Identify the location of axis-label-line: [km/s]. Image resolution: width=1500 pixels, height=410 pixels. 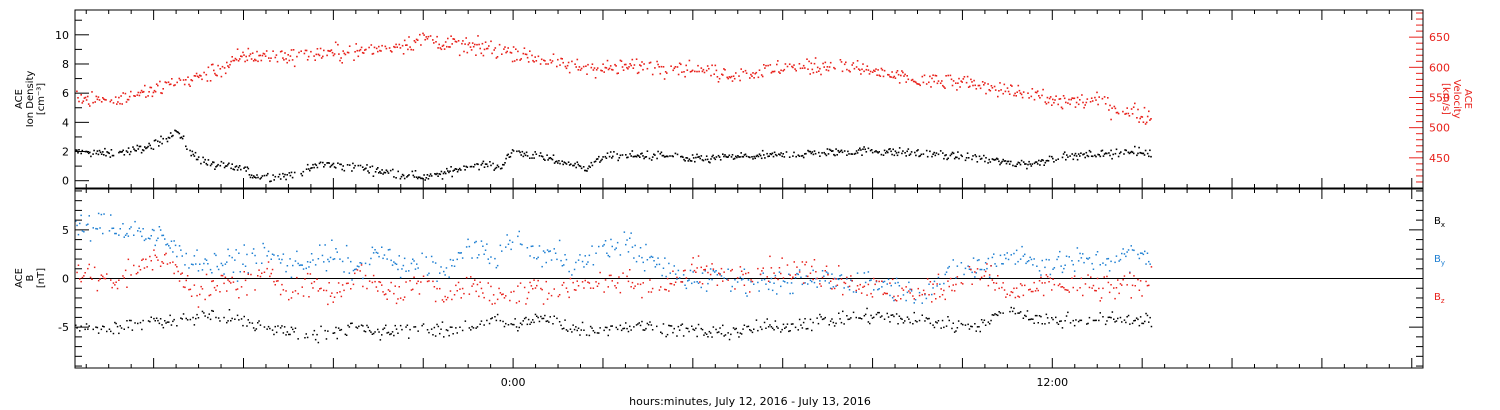
(1445, 99).